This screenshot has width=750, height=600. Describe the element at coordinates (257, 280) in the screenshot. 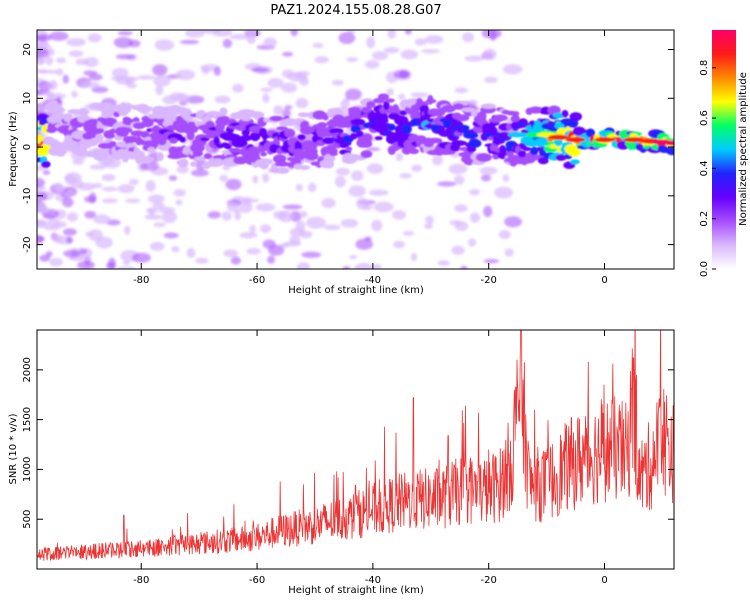

I see `x-tick-label: -60` at that location.